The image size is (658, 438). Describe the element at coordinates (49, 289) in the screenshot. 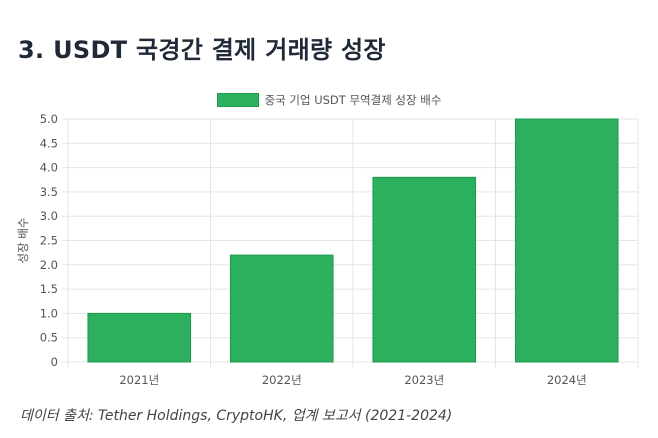

I see `y-tick-label: 1.5` at that location.